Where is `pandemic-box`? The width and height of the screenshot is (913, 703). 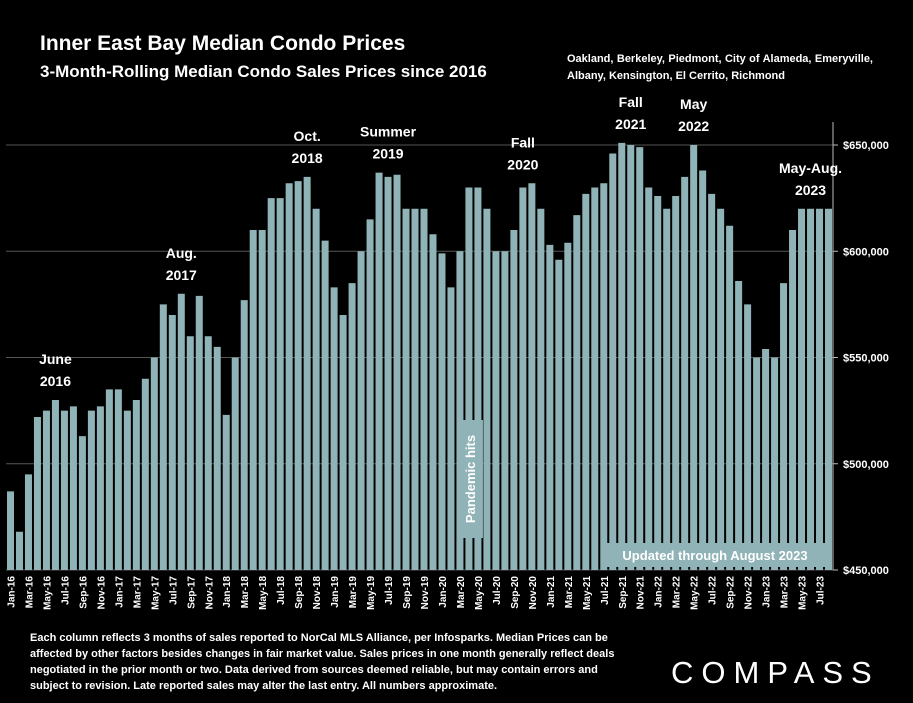
pandemic-box is located at coordinates (469, 479).